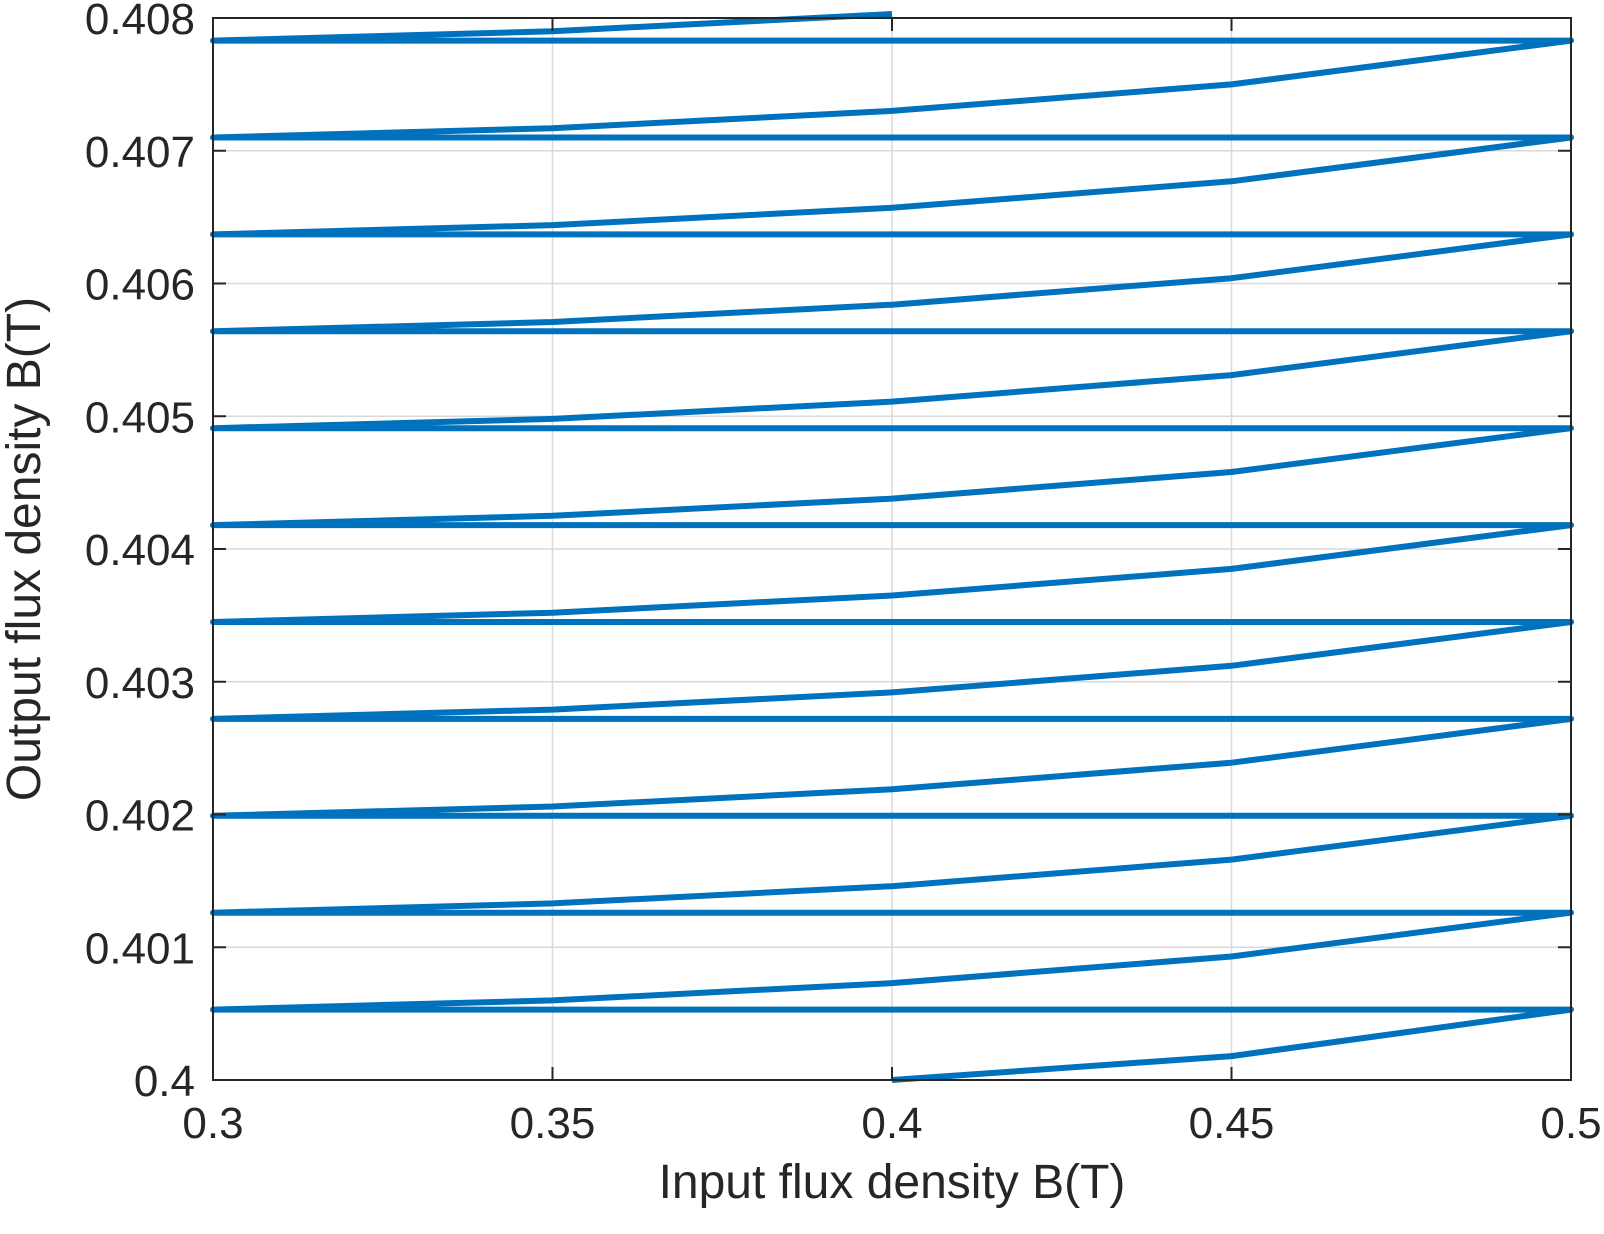 This screenshot has width=1604, height=1234. I want to click on y-tick-label: 0.406, so click(140, 285).